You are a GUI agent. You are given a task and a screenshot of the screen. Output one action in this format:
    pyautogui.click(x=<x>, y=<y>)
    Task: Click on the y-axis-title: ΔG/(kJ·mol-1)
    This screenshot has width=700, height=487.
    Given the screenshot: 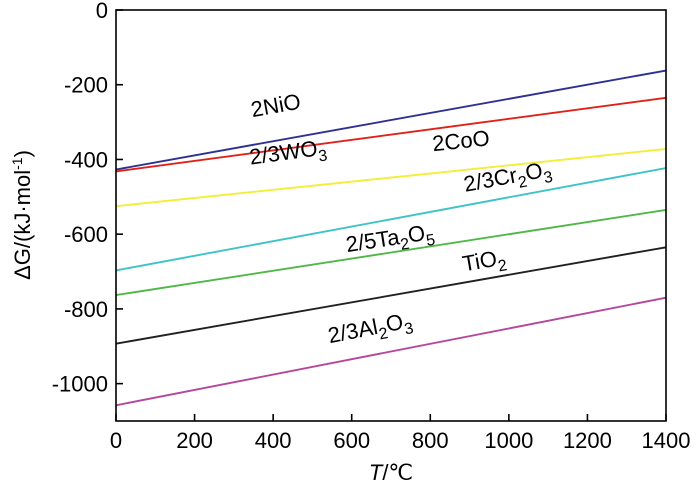 What is the action you would take?
    pyautogui.click(x=22, y=215)
    